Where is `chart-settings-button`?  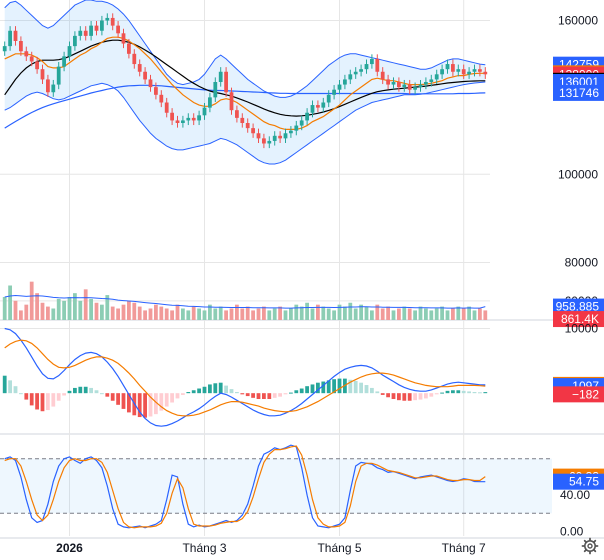
chart-settings-button is located at coordinates (590, 546).